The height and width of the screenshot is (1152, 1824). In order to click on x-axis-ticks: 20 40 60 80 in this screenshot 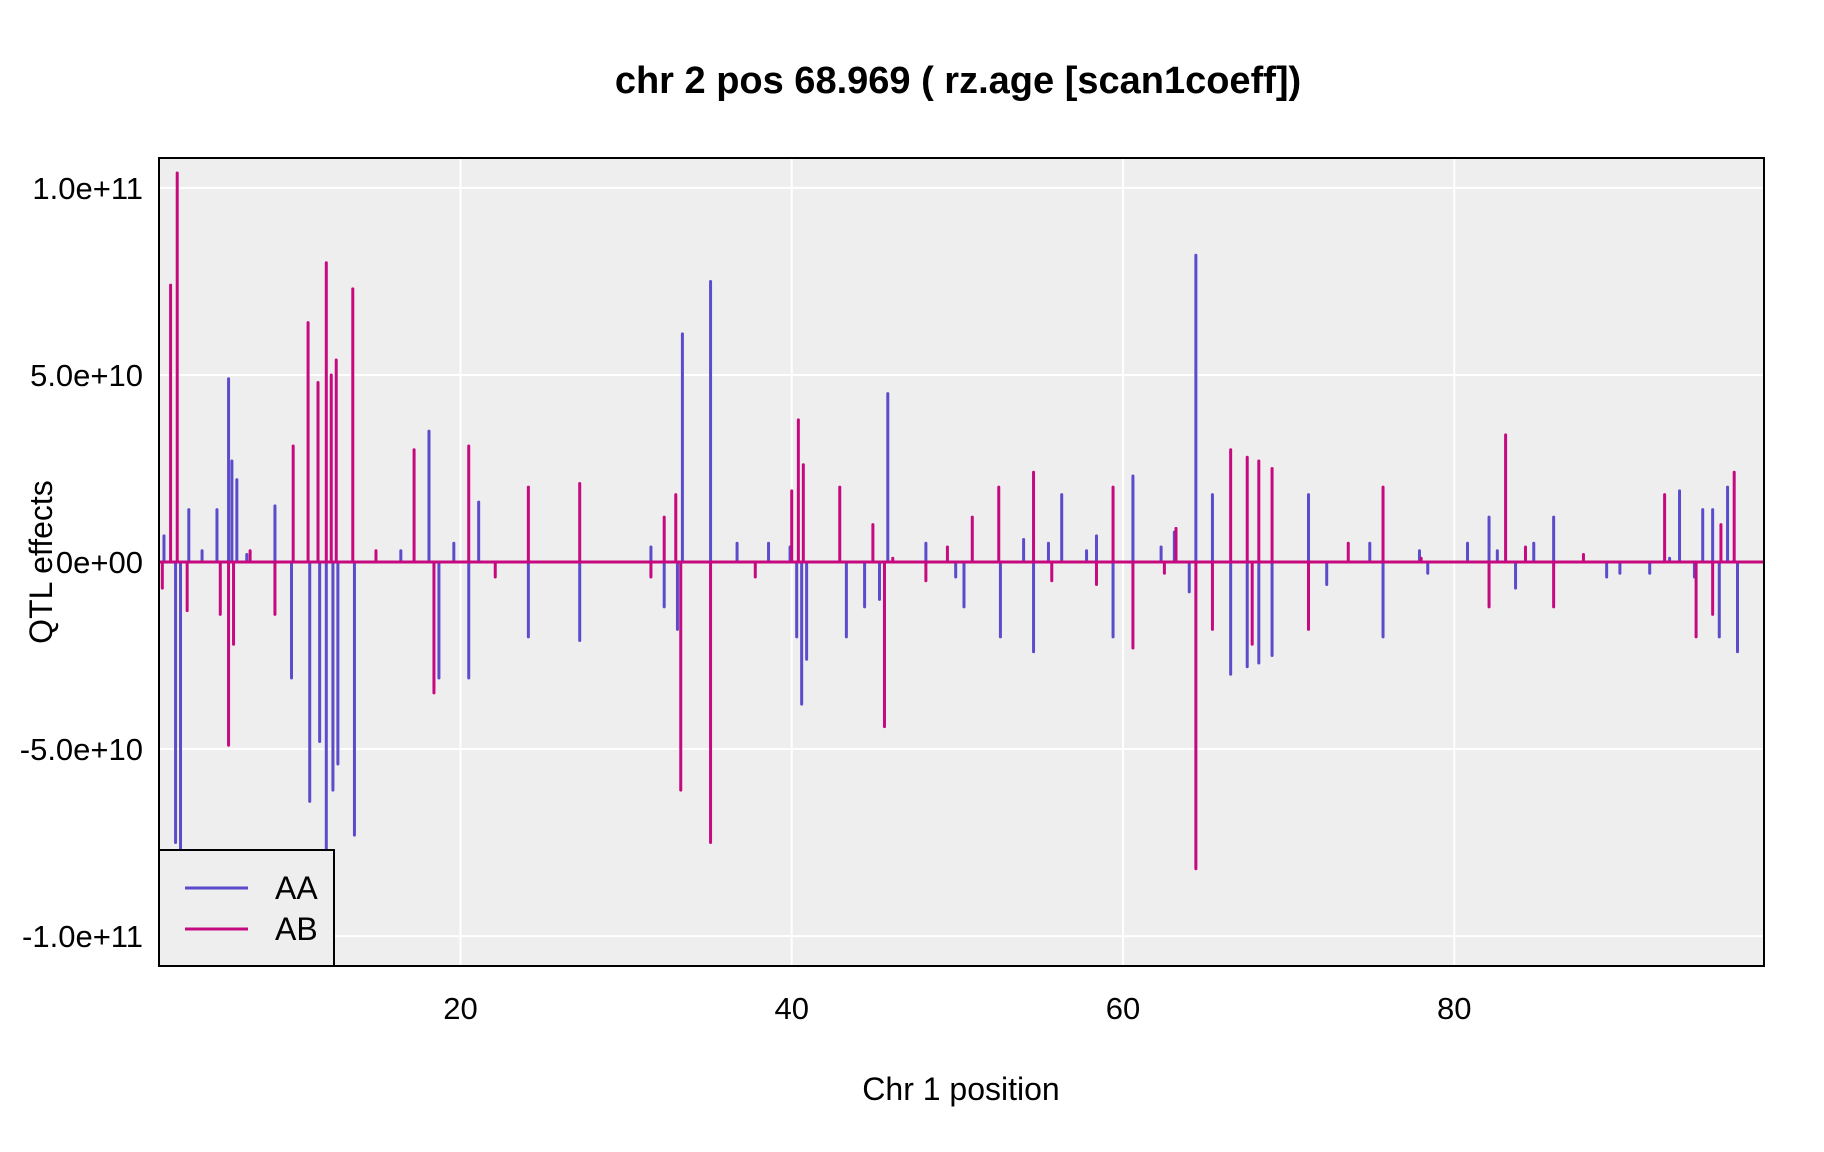, I will do `click(957, 1008)`.